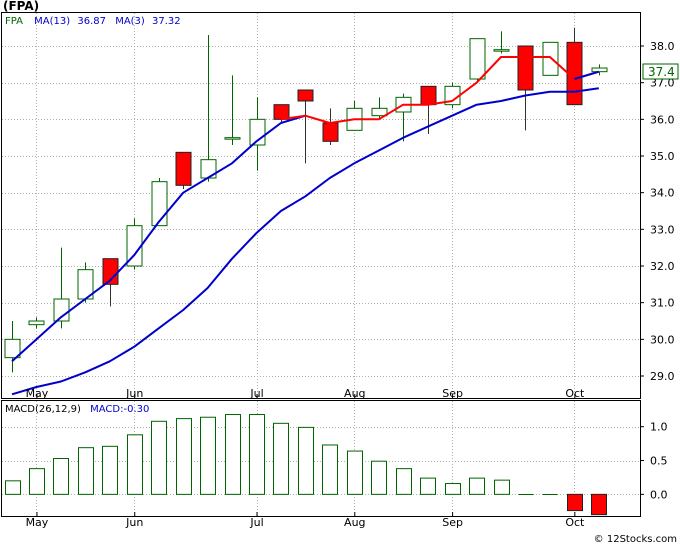 Image resolution: width=680 pixels, height=546 pixels. Describe the element at coordinates (662, 156) in the screenshot. I see `price-y-tick-label: 35.0` at that location.